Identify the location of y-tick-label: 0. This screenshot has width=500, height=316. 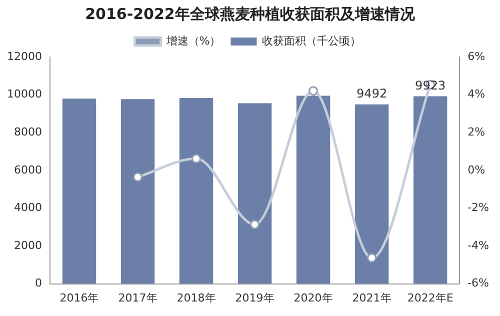
(38, 283).